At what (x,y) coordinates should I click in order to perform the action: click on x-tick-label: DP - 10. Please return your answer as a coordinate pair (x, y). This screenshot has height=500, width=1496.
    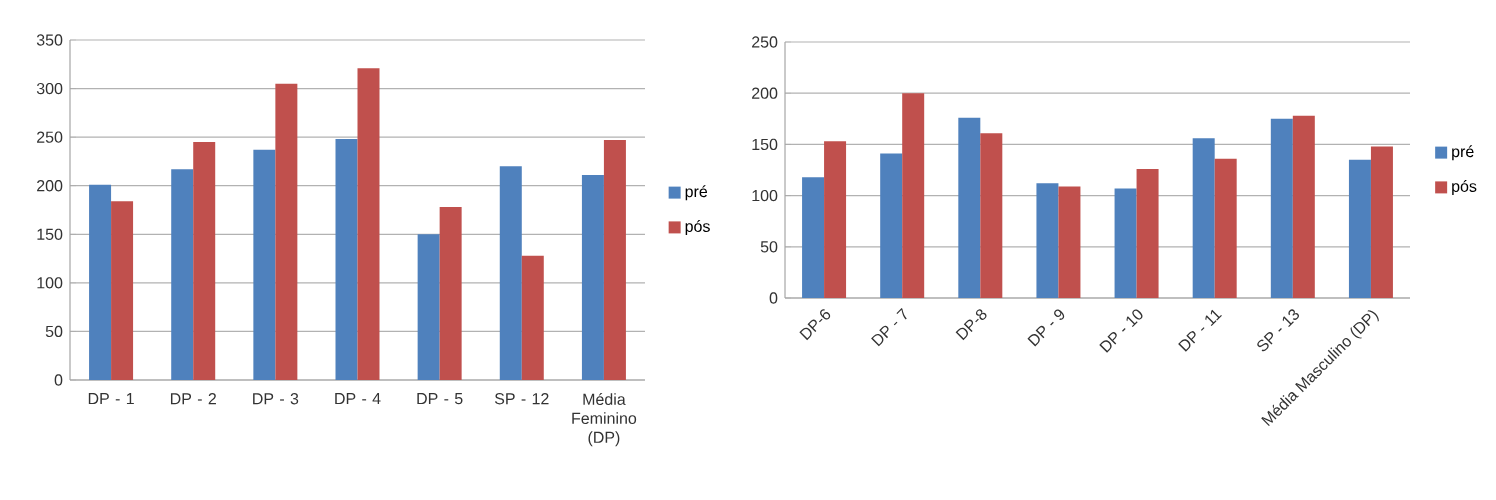
    Looking at the image, I should click on (1121, 331).